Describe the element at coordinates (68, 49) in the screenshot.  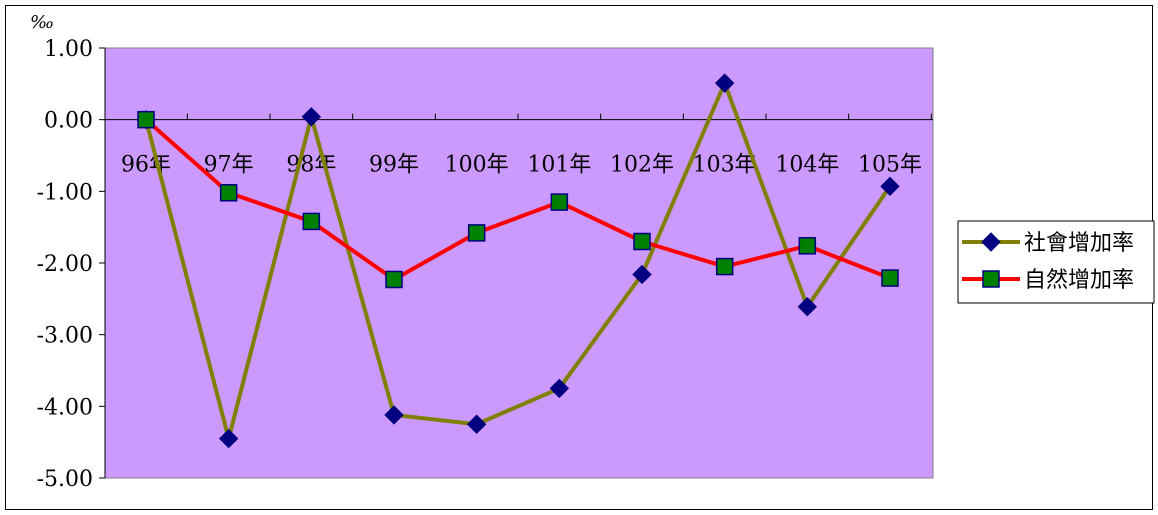
I see `y-tick-label: 1.00` at that location.